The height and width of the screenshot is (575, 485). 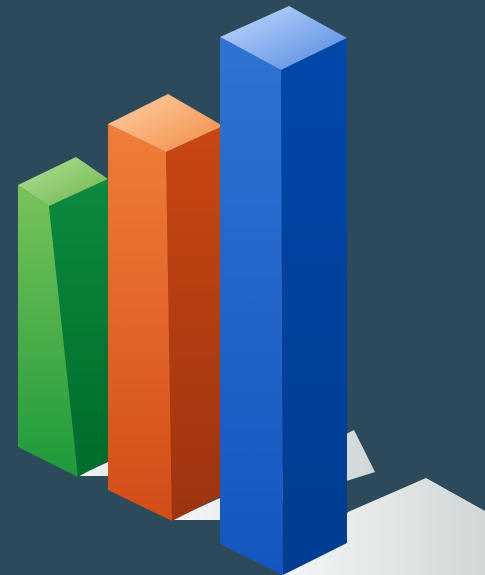 I want to click on blue-bar-side, so click(x=314, y=306).